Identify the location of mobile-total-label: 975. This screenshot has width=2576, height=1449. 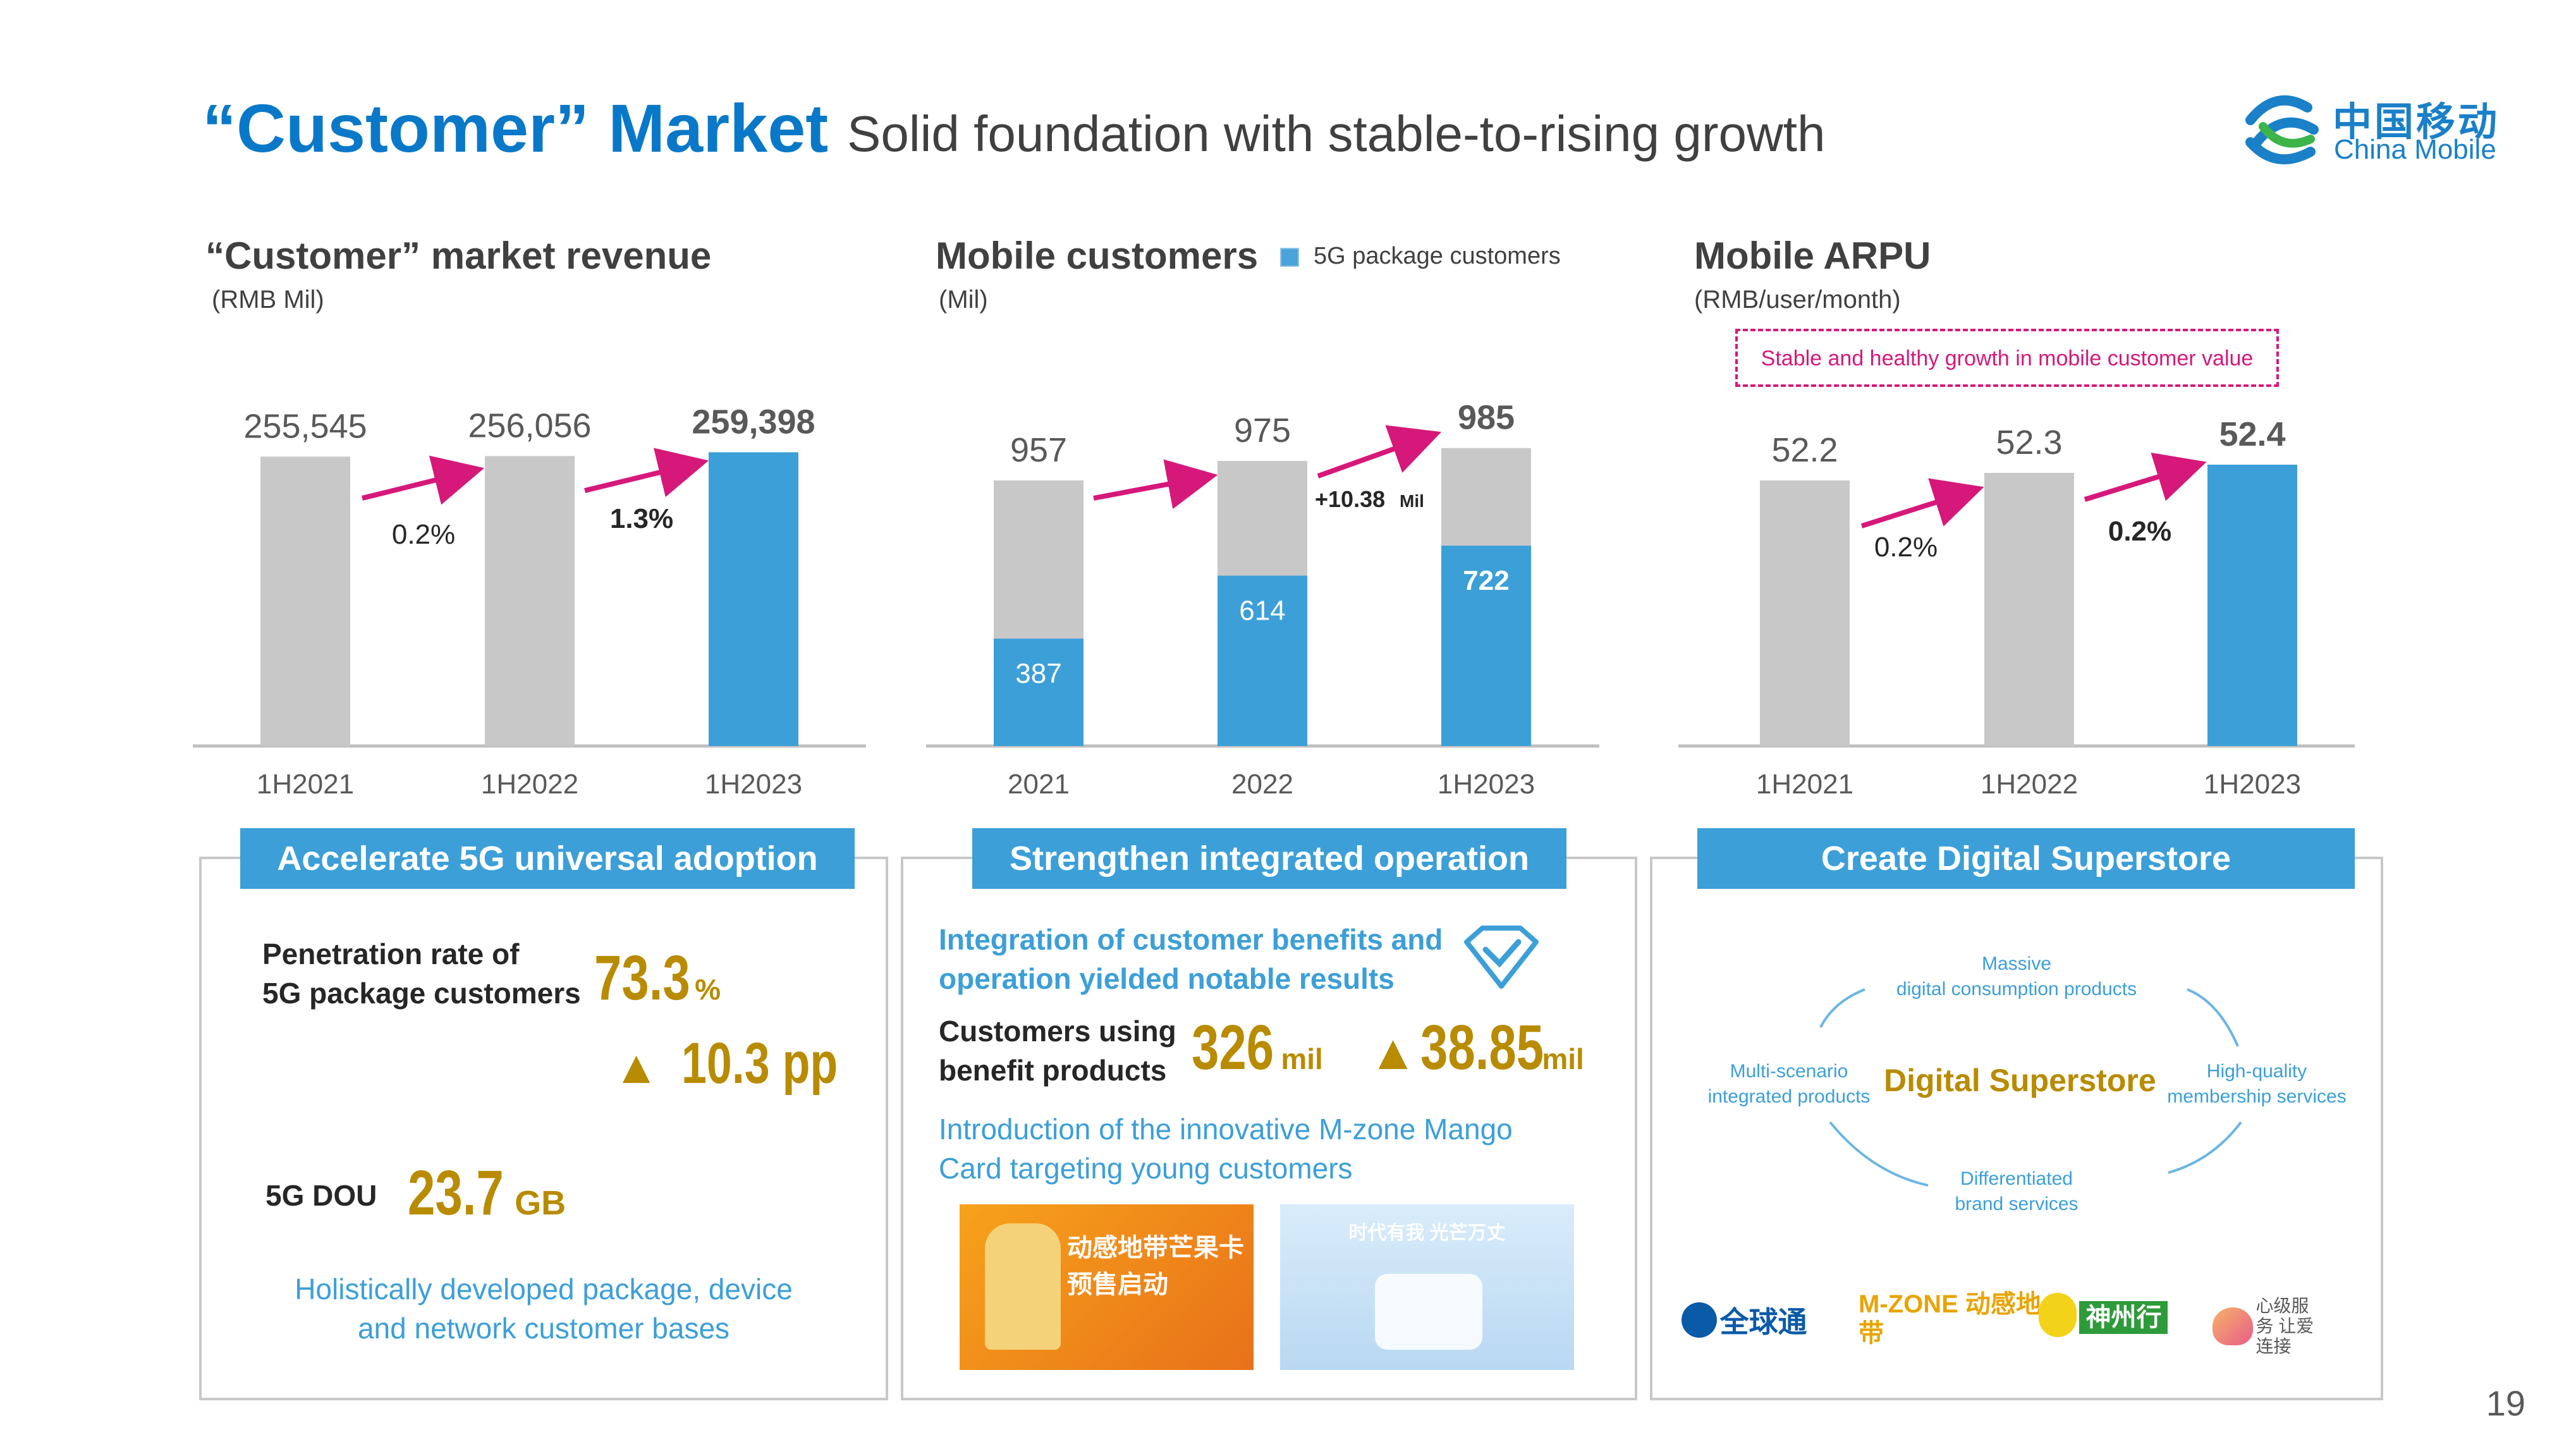
(1262, 430).